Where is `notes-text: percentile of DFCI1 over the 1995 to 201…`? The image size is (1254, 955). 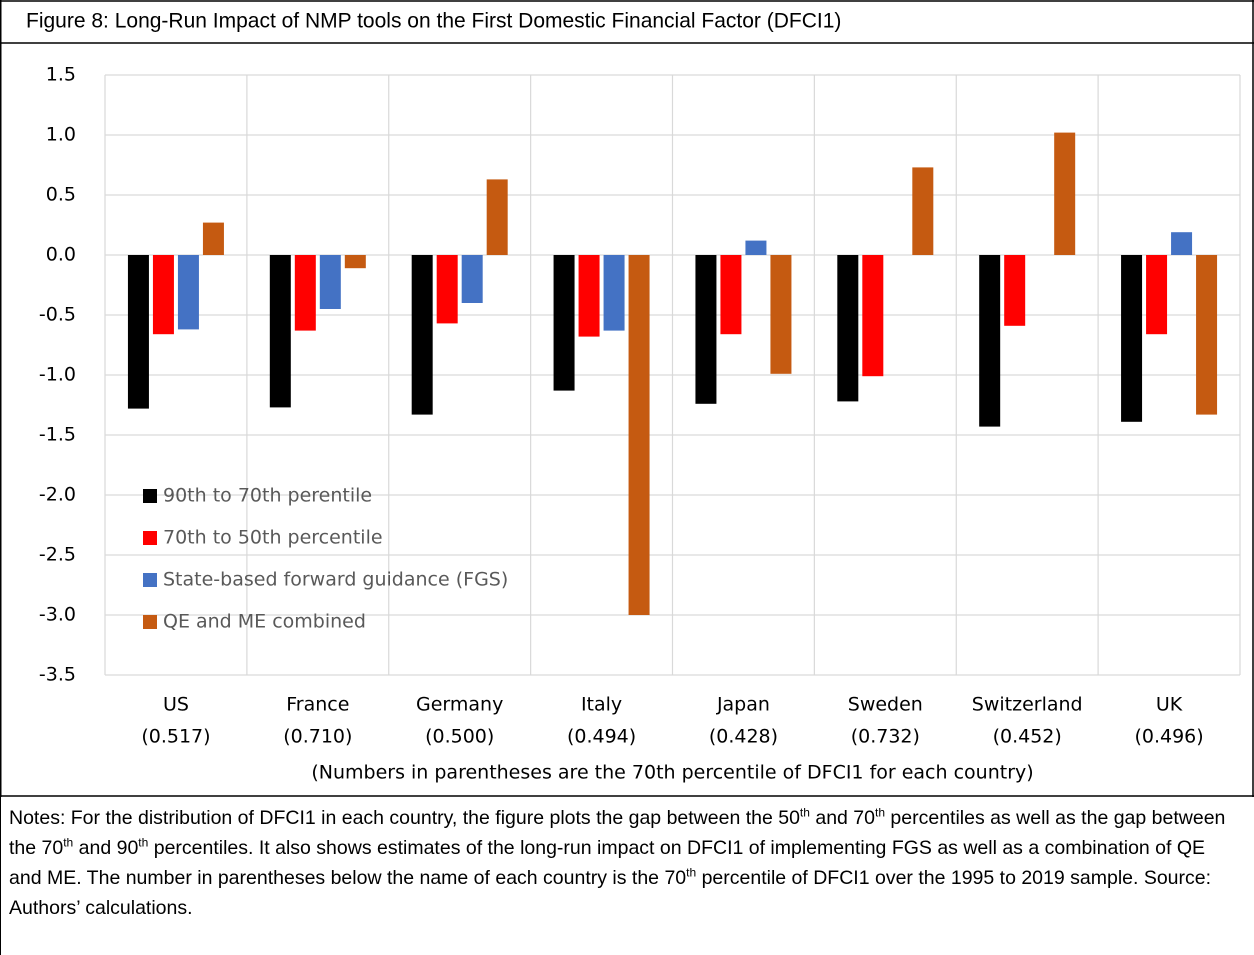
notes-text: percentile of DFCI1 over the 1995 to 201… is located at coordinates (610, 893).